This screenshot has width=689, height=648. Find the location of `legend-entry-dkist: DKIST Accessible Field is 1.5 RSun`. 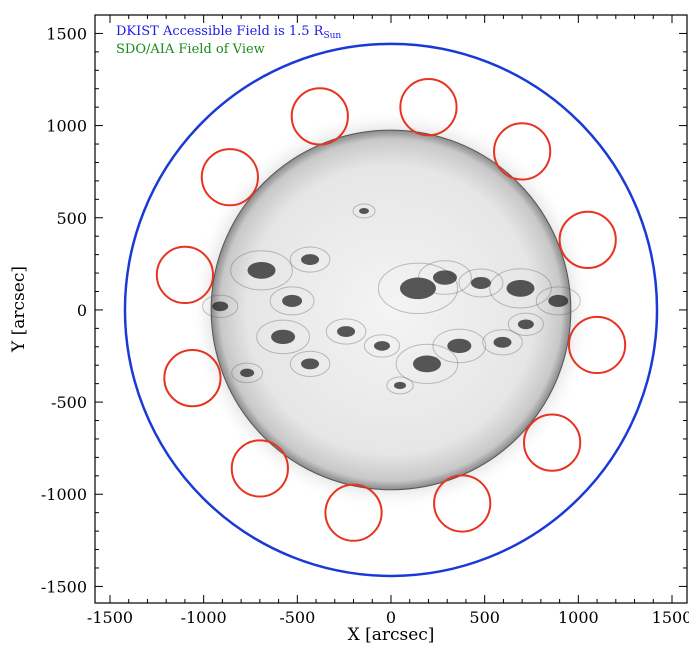

legend-entry-dkist: DKIST Accessible Field is 1.5 RSun is located at coordinates (228, 32).